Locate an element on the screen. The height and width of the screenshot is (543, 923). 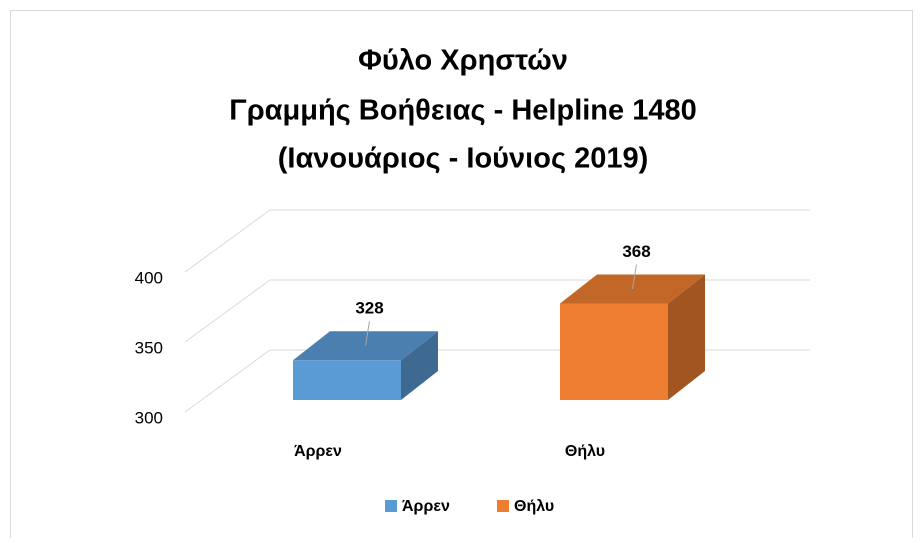
chart-title: Γραμμής Βοήθειας - Helpline 1480 is located at coordinates (462, 111).